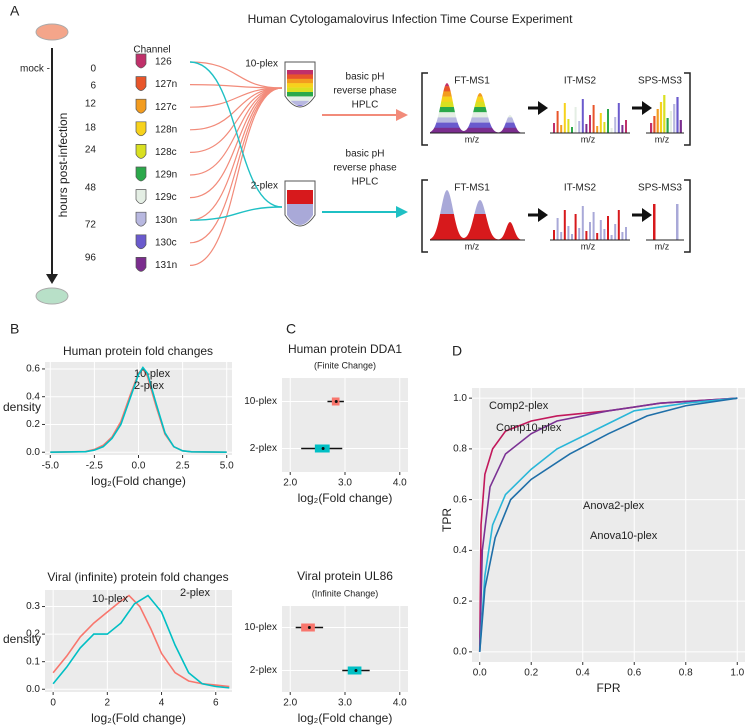 The width and height of the screenshot is (750, 725). Describe the element at coordinates (580, 188) in the screenshot. I see `spectrum-label: IT-MS2` at that location.